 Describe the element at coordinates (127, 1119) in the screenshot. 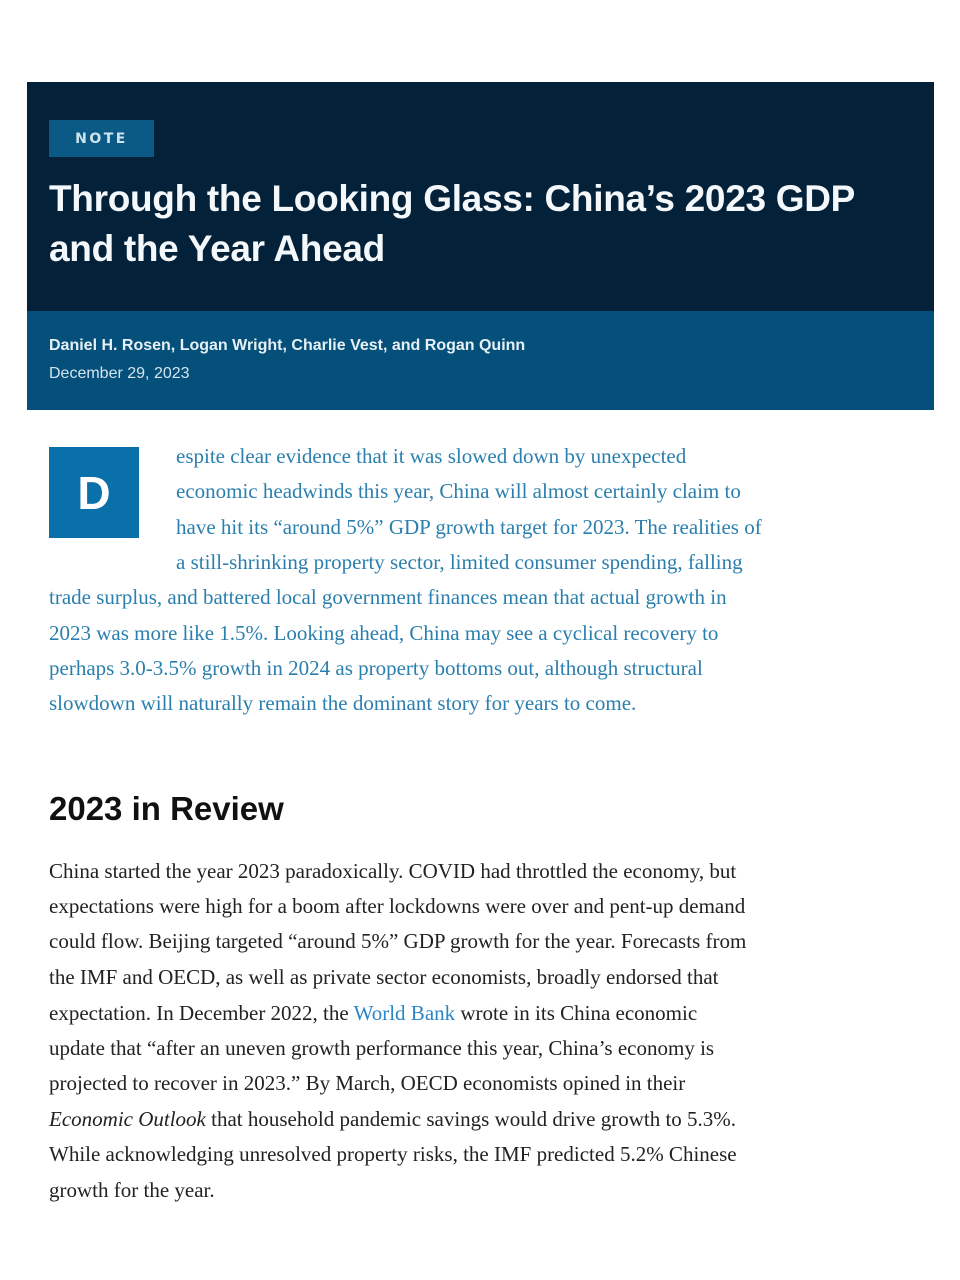

I see `publication-title: Economic Outlook` at that location.